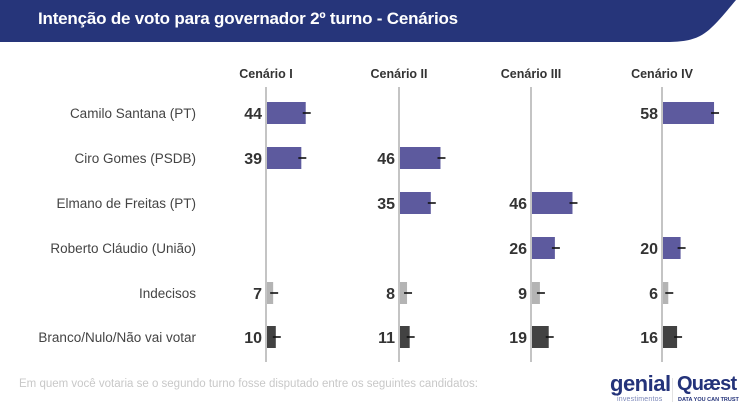 This screenshot has height=416, width=740. What do you see at coordinates (266, 74) in the screenshot?
I see `scenario-header: Cenário I` at bounding box center [266, 74].